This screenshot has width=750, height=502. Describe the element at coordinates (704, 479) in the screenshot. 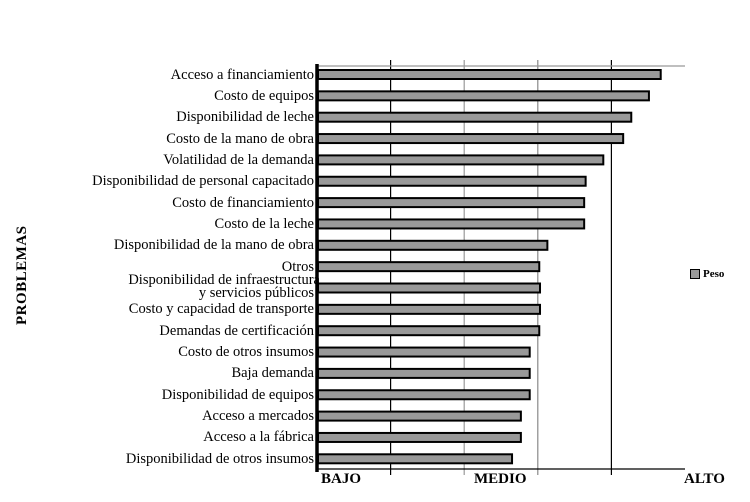

I see `x-tick-alto: ALTO` at that location.